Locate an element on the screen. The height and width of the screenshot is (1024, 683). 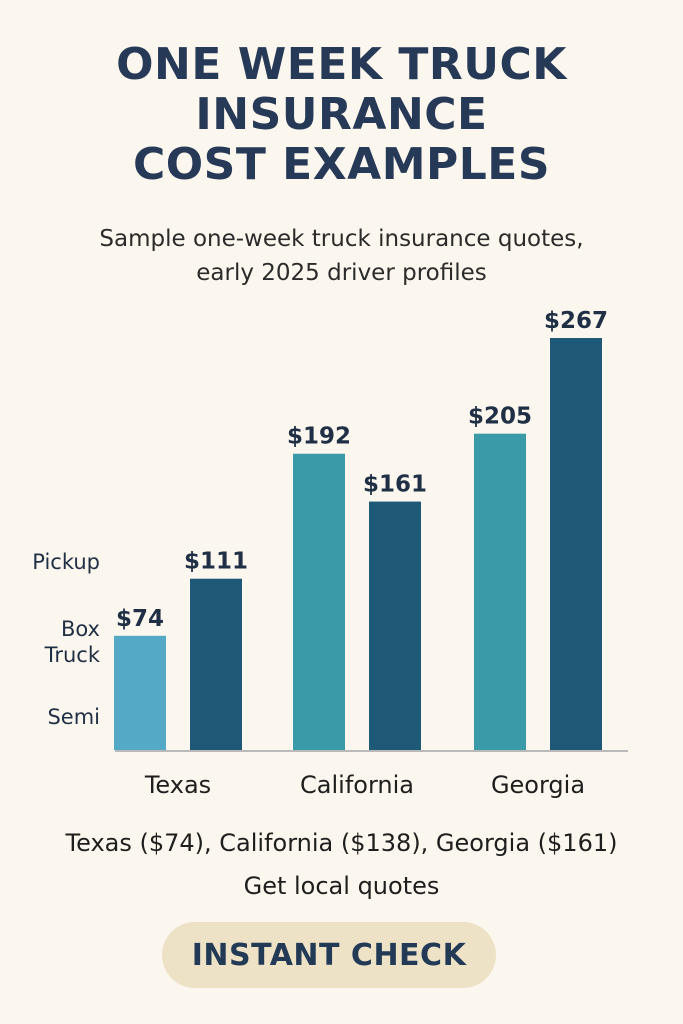
category-label-texas: Texas is located at coordinates (177, 785).